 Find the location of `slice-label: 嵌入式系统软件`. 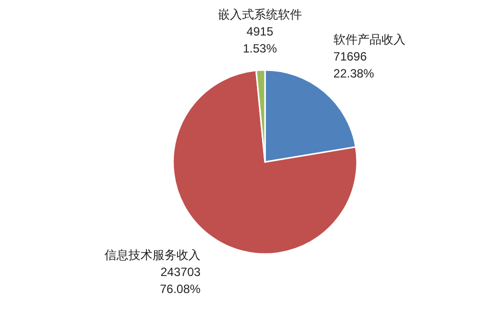

slice-label: 嵌入式系统软件 is located at coordinates (260, 14).